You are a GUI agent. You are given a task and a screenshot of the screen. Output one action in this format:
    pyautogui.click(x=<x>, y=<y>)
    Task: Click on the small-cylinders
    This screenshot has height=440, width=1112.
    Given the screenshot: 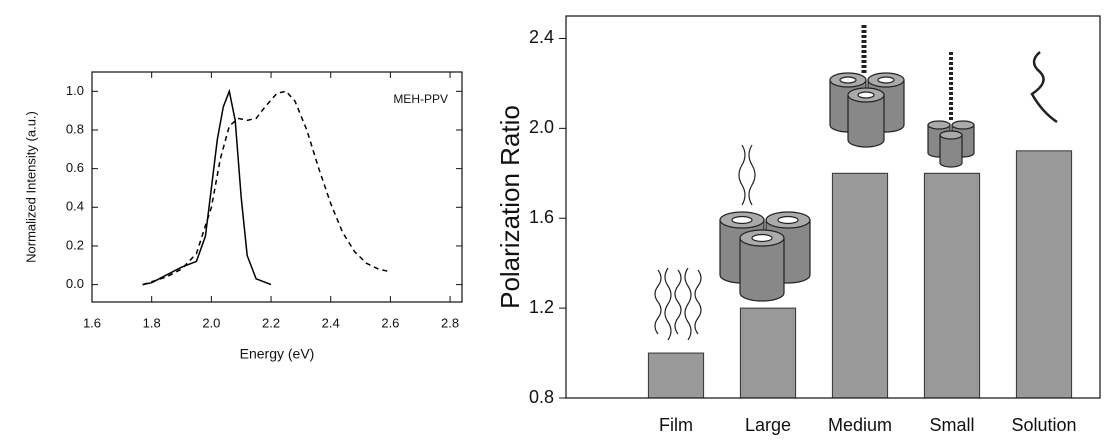 What is the action you would take?
    pyautogui.click(x=951, y=110)
    